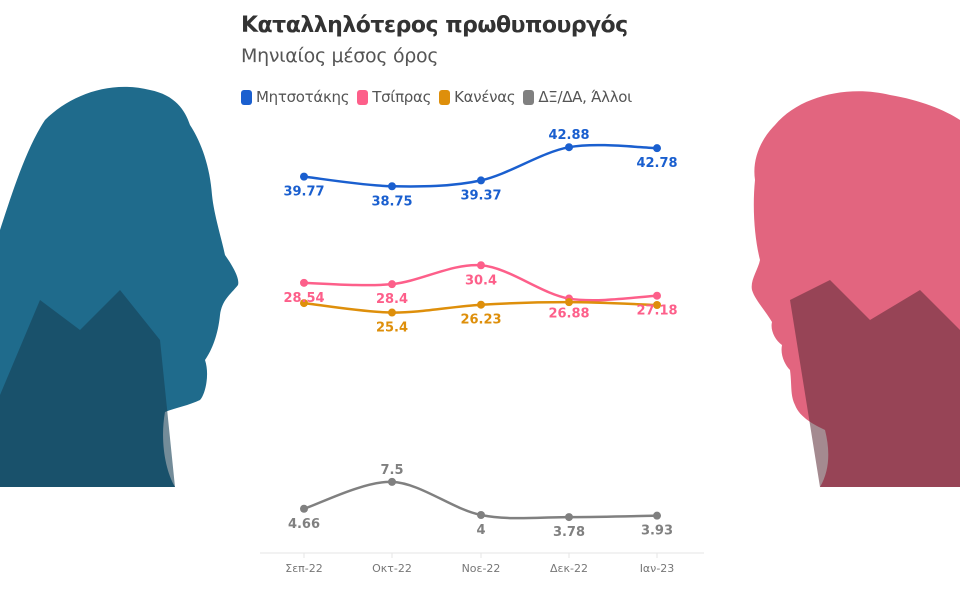  What do you see at coordinates (875, 383) in the screenshot?
I see `right-head-shadow` at bounding box center [875, 383].